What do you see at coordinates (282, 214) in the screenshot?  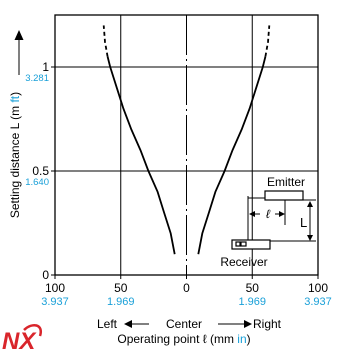 I see `ell-arrow-right-head` at bounding box center [282, 214].